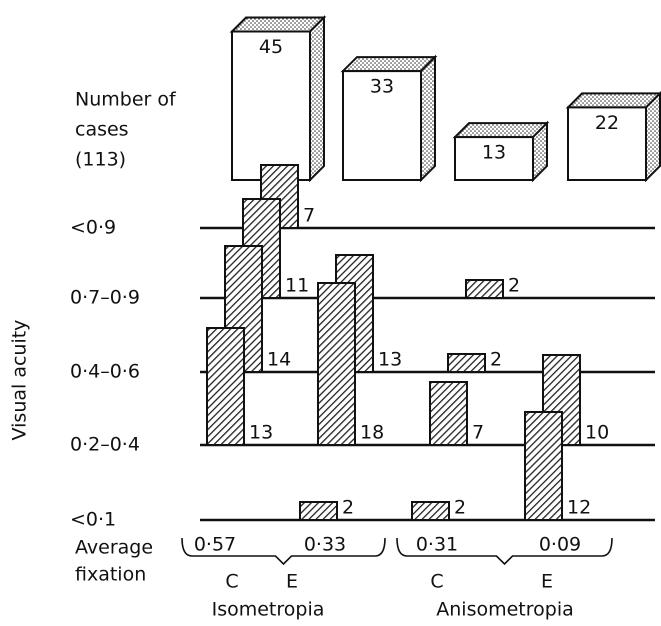 This screenshot has height=626, width=661. Describe the element at coordinates (279, 360) in the screenshot. I see `bar-label: 14` at that location.